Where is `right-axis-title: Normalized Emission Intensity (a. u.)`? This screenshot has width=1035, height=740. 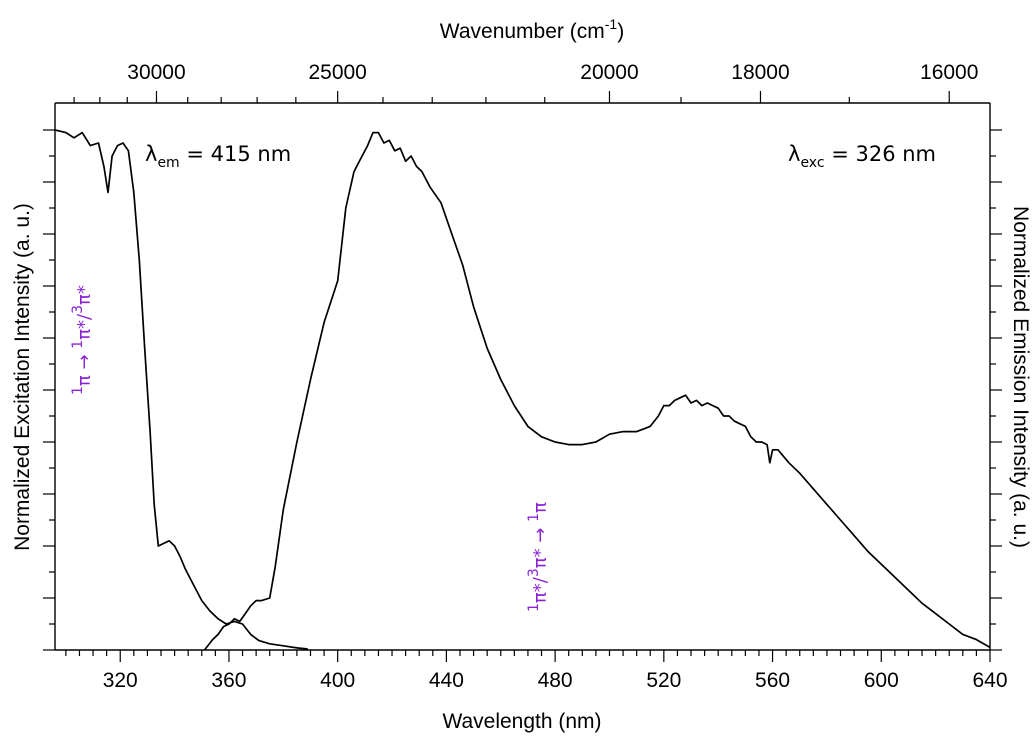 right-axis-title: Normalized Emission Intensity (a. u.) is located at coordinates (1020, 377).